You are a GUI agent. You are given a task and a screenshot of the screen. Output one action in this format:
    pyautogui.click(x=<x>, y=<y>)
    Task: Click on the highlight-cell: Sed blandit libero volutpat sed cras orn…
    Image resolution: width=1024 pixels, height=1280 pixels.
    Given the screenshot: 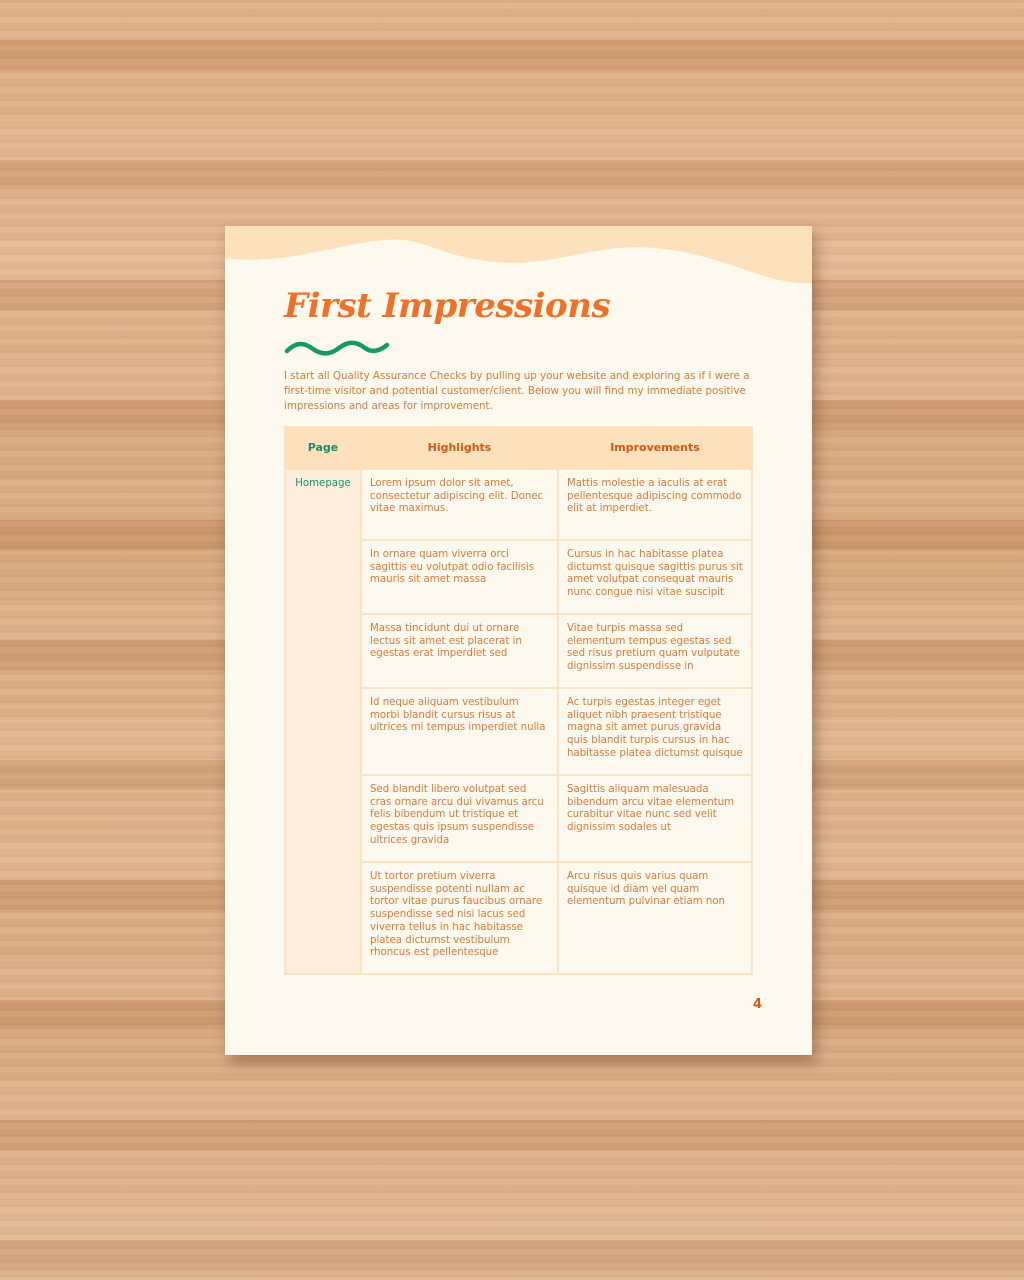 What is the action you would take?
    pyautogui.click(x=459, y=818)
    